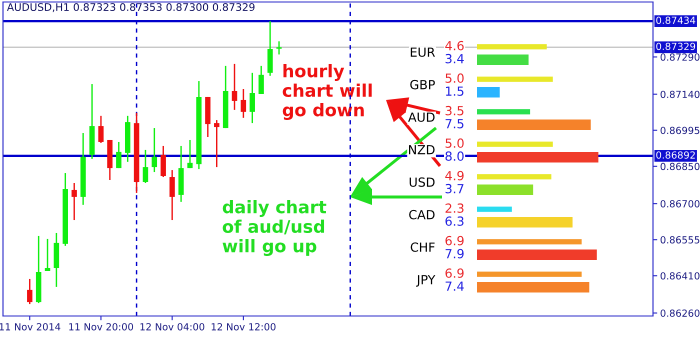 The height and width of the screenshot is (337, 700). I want to click on y-tick-label: GBP, so click(422, 85).